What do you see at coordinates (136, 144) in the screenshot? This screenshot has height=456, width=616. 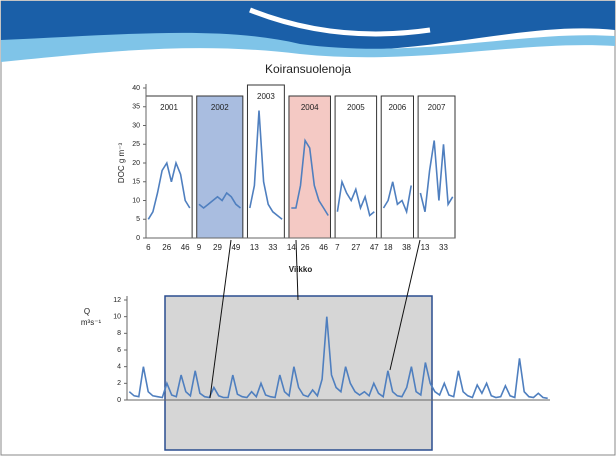 I see `y-tick-label: 25` at bounding box center [136, 144].